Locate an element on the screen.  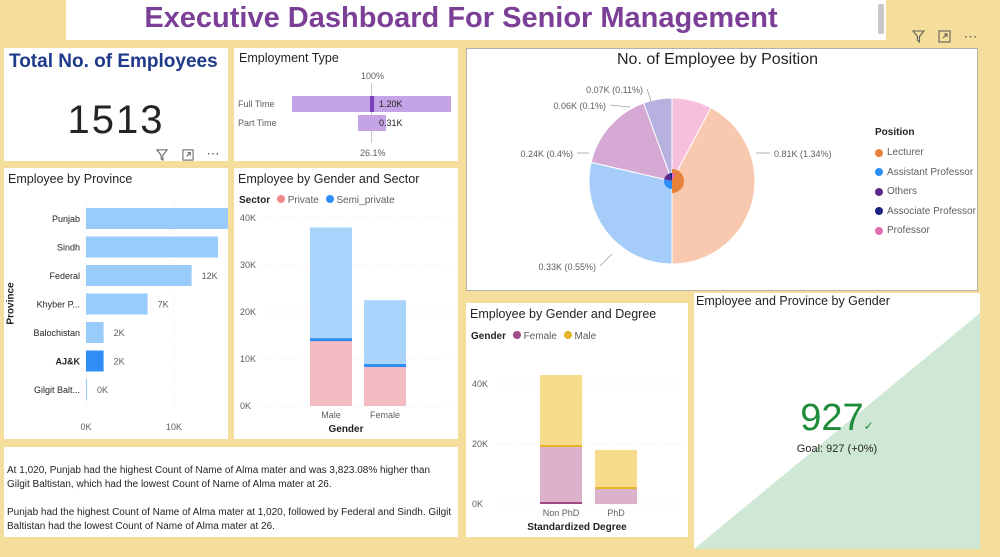
slice-data-label: 0.07K (0.11%) is located at coordinates (614, 90).